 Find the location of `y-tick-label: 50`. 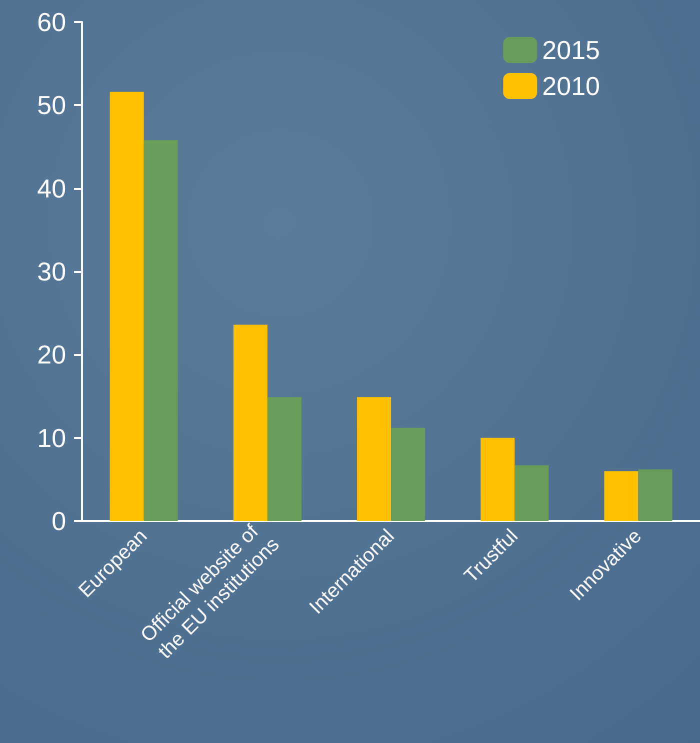

y-tick-label: 50 is located at coordinates (51, 105).